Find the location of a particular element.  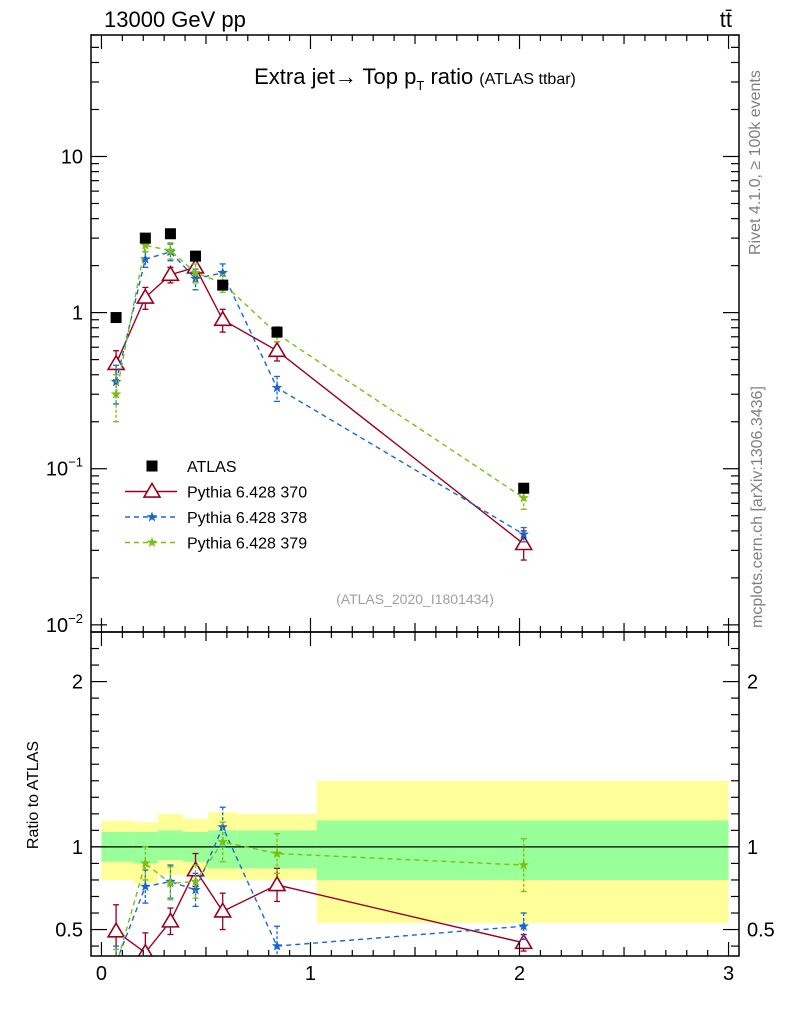

ratio-y-tick-label: 1 is located at coordinates (77, 848).